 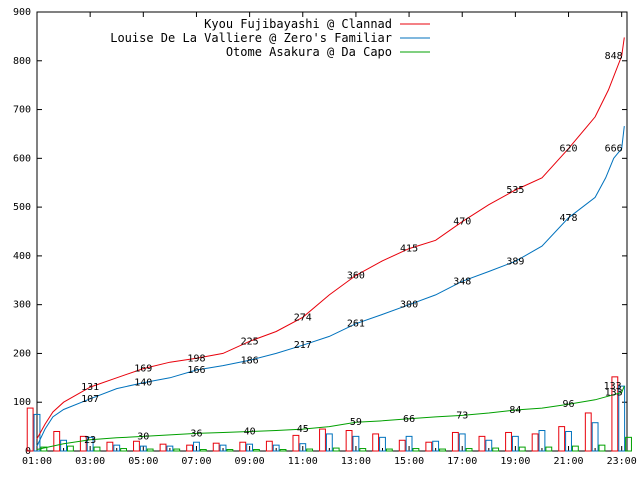 I want to click on legend-label: Otome Asakura @ Da Capo, so click(x=309, y=52).